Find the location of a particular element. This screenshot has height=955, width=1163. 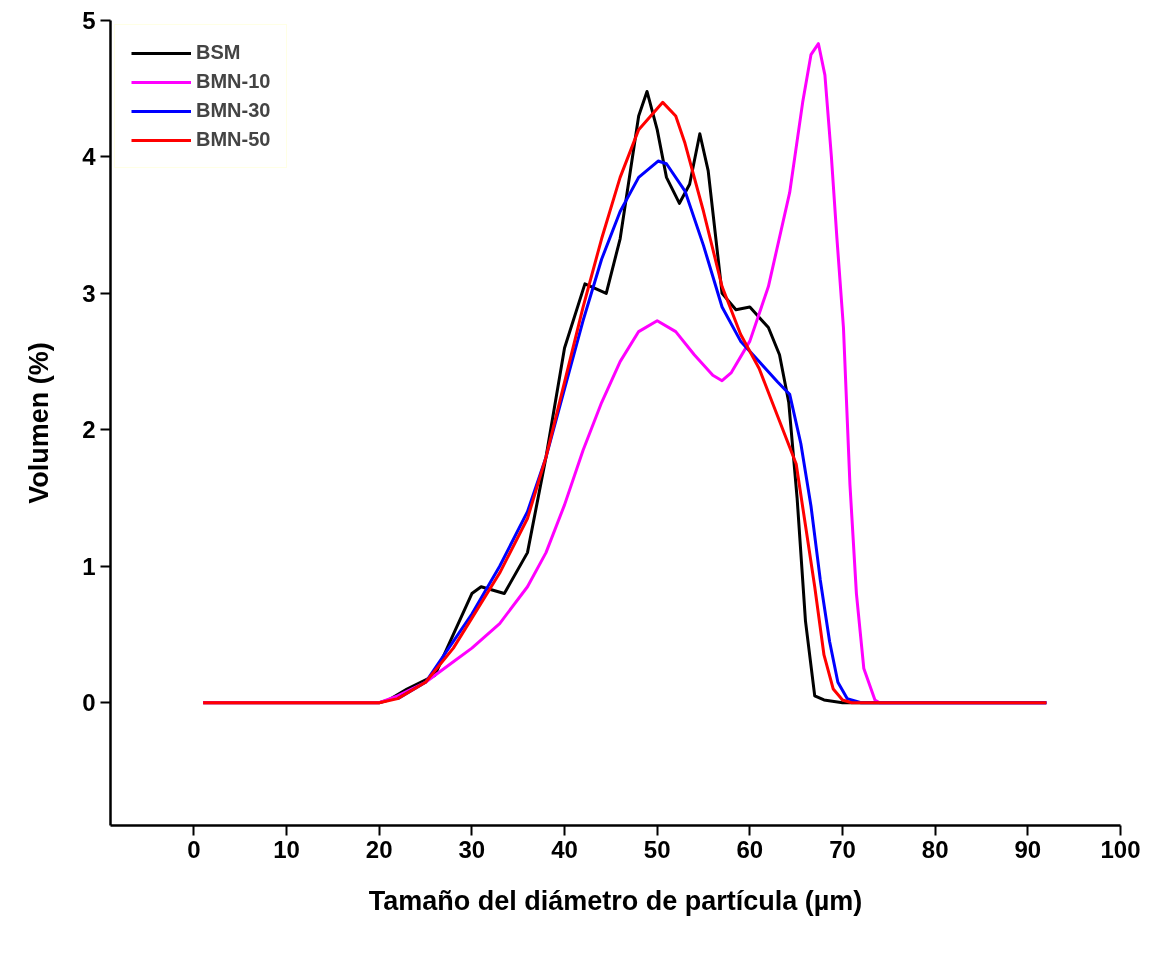

y-tick-label: 4 is located at coordinates (89, 157).